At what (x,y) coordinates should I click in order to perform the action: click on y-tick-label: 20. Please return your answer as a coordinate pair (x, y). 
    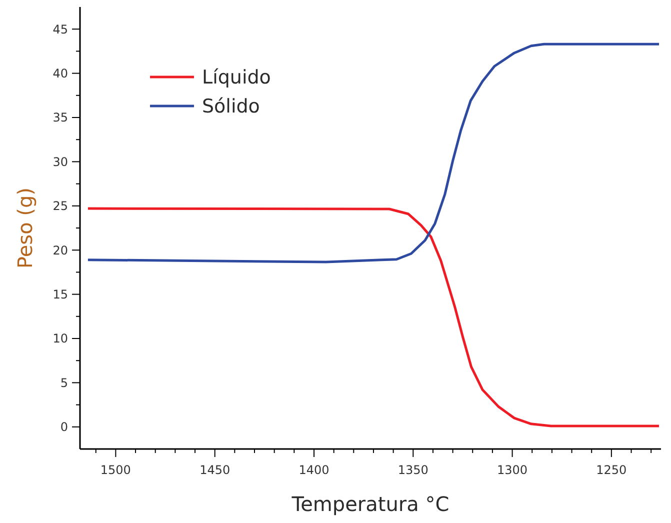
    Looking at the image, I should click on (60, 250).